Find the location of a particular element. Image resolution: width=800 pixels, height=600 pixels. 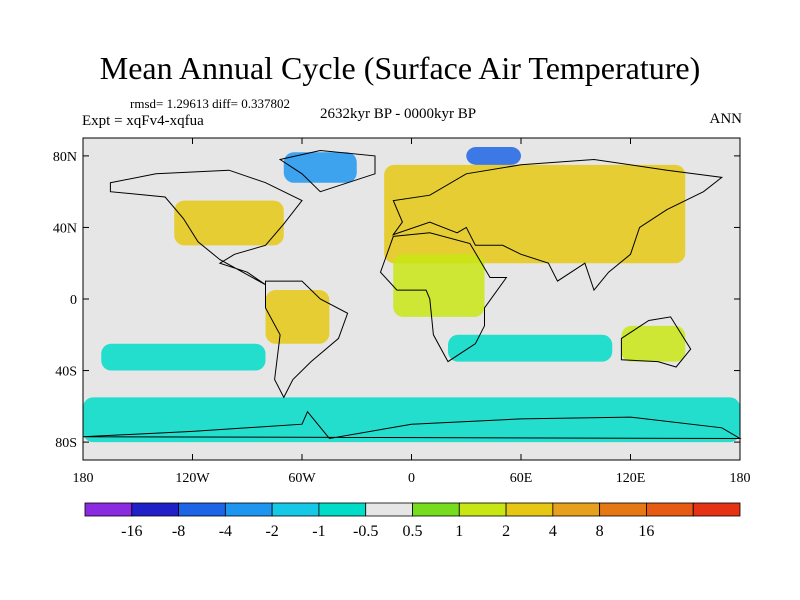

region-eurasia-warm is located at coordinates (535, 214).